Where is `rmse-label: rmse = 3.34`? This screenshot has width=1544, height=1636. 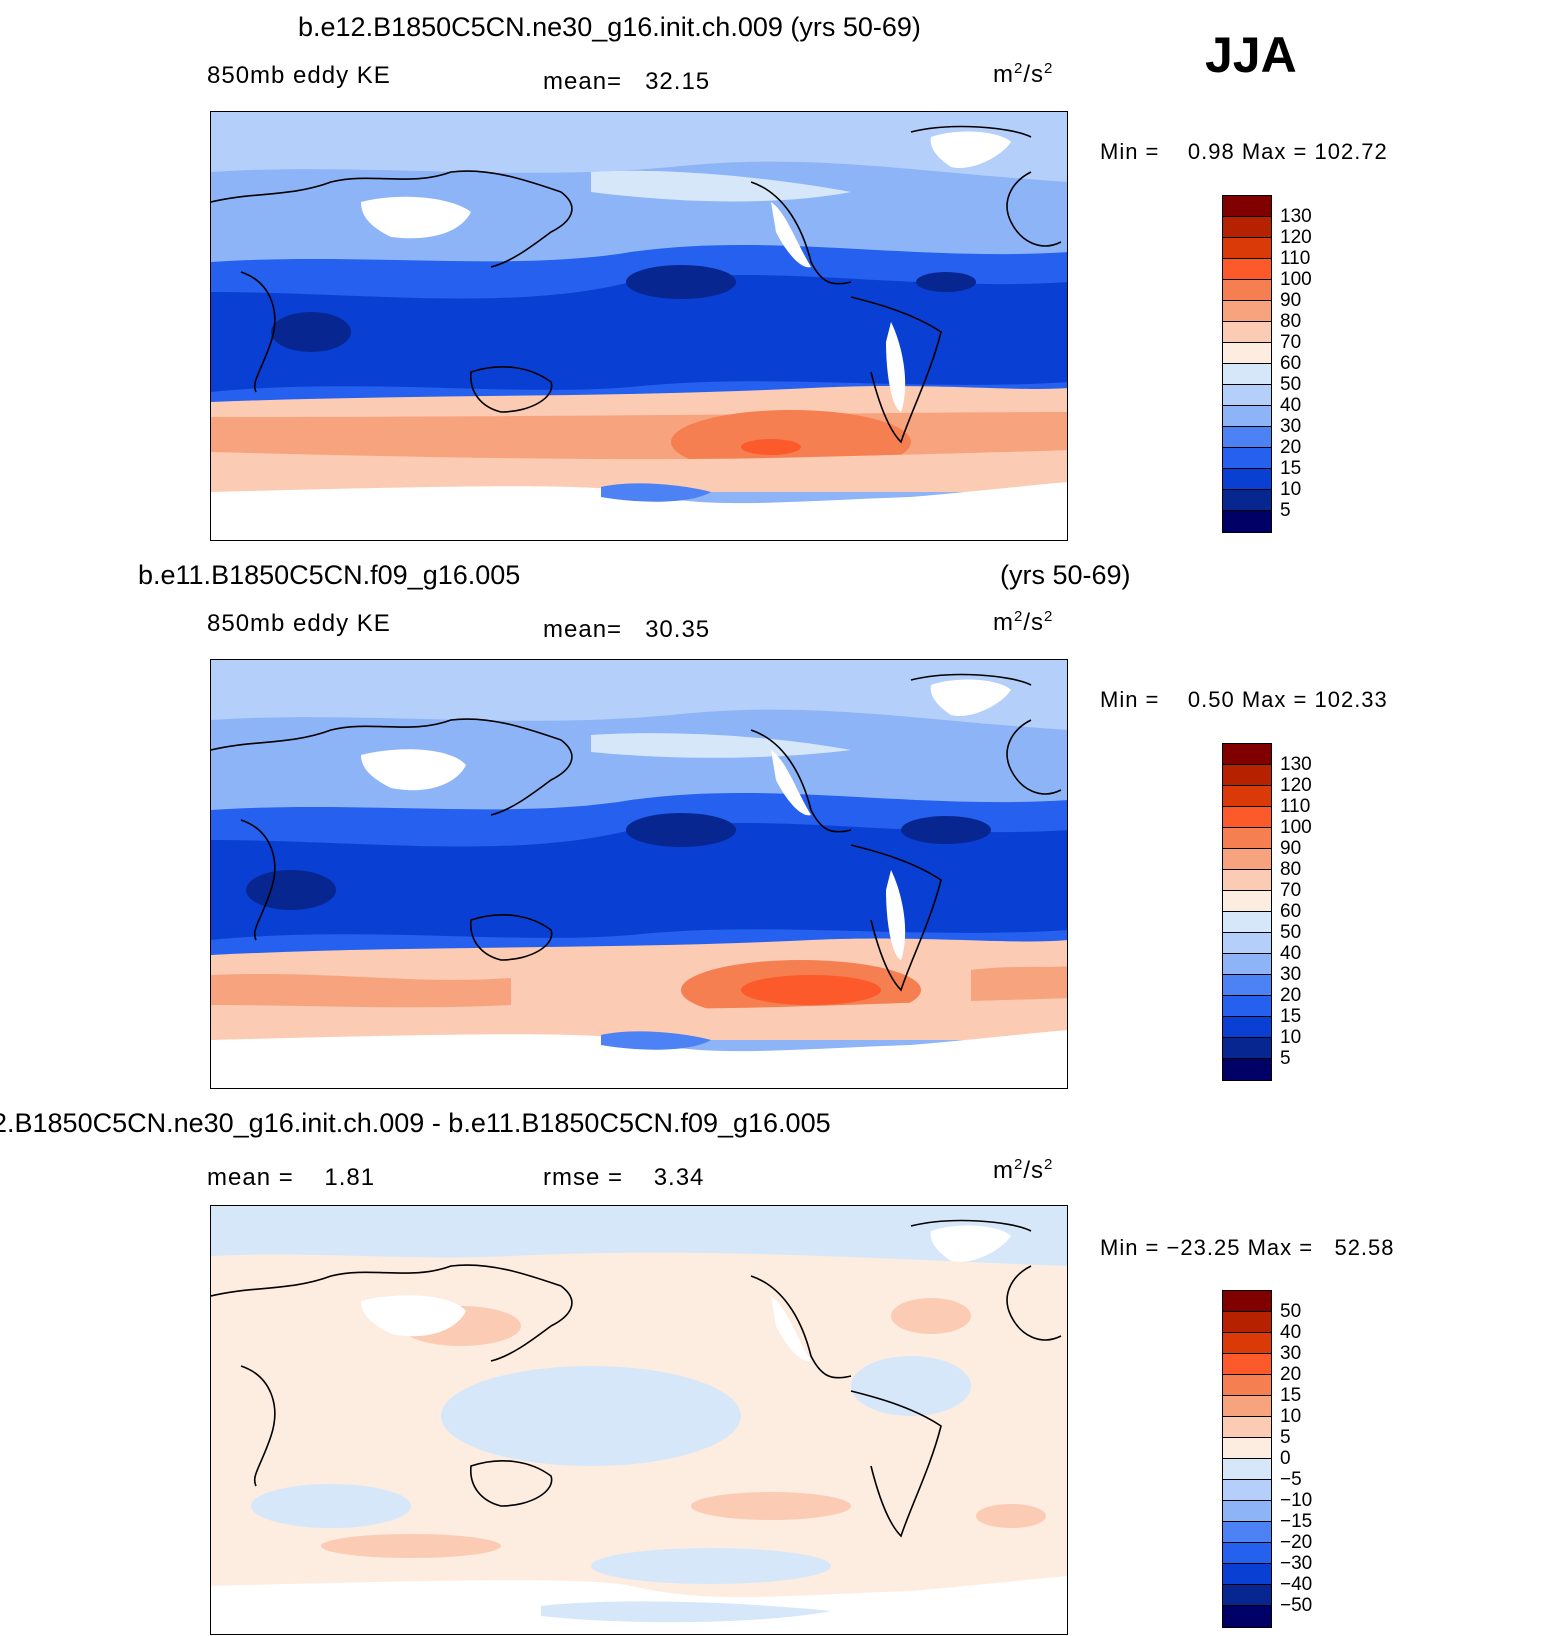
rmse-label: rmse = 3.34 is located at coordinates (624, 1177).